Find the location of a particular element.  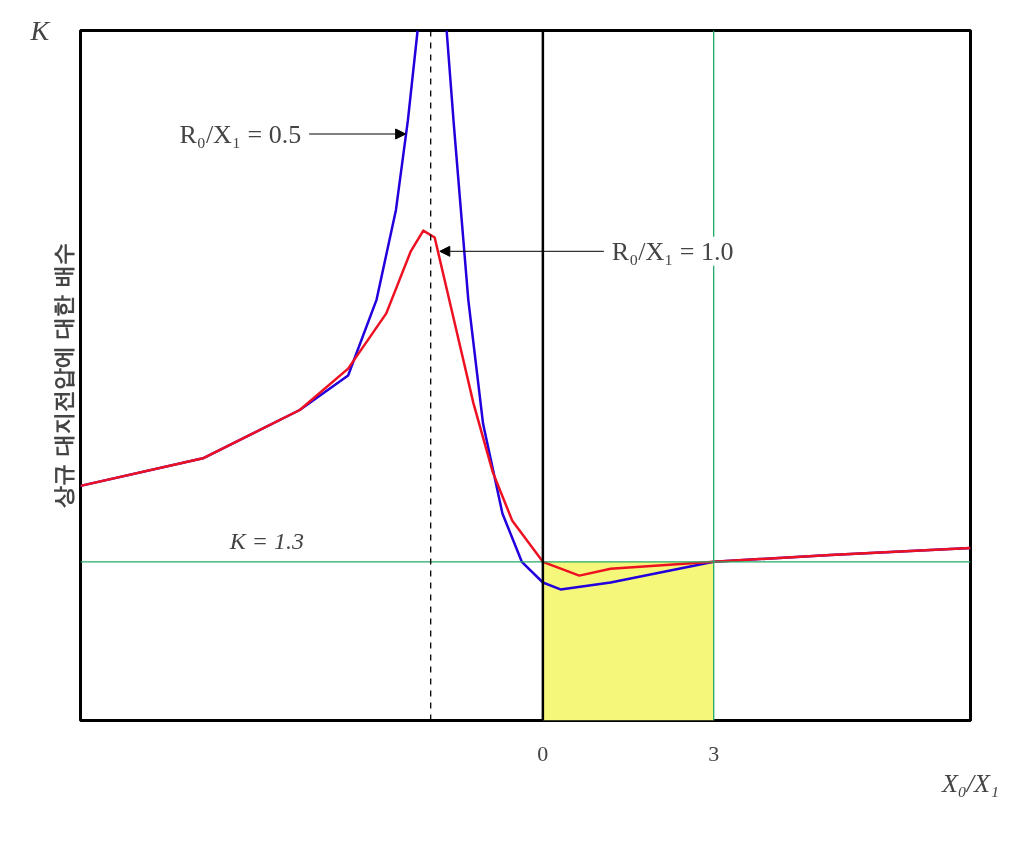

text: 상규 대지전압에 대한 배수 is located at coordinates (63, 375).